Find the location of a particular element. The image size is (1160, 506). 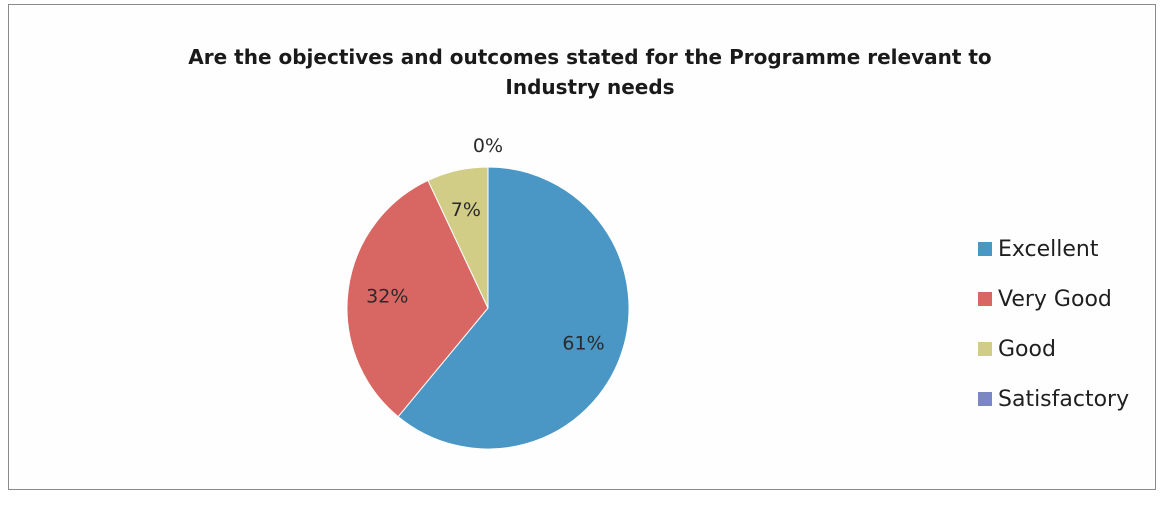

pie-slice-good is located at coordinates (458, 237).